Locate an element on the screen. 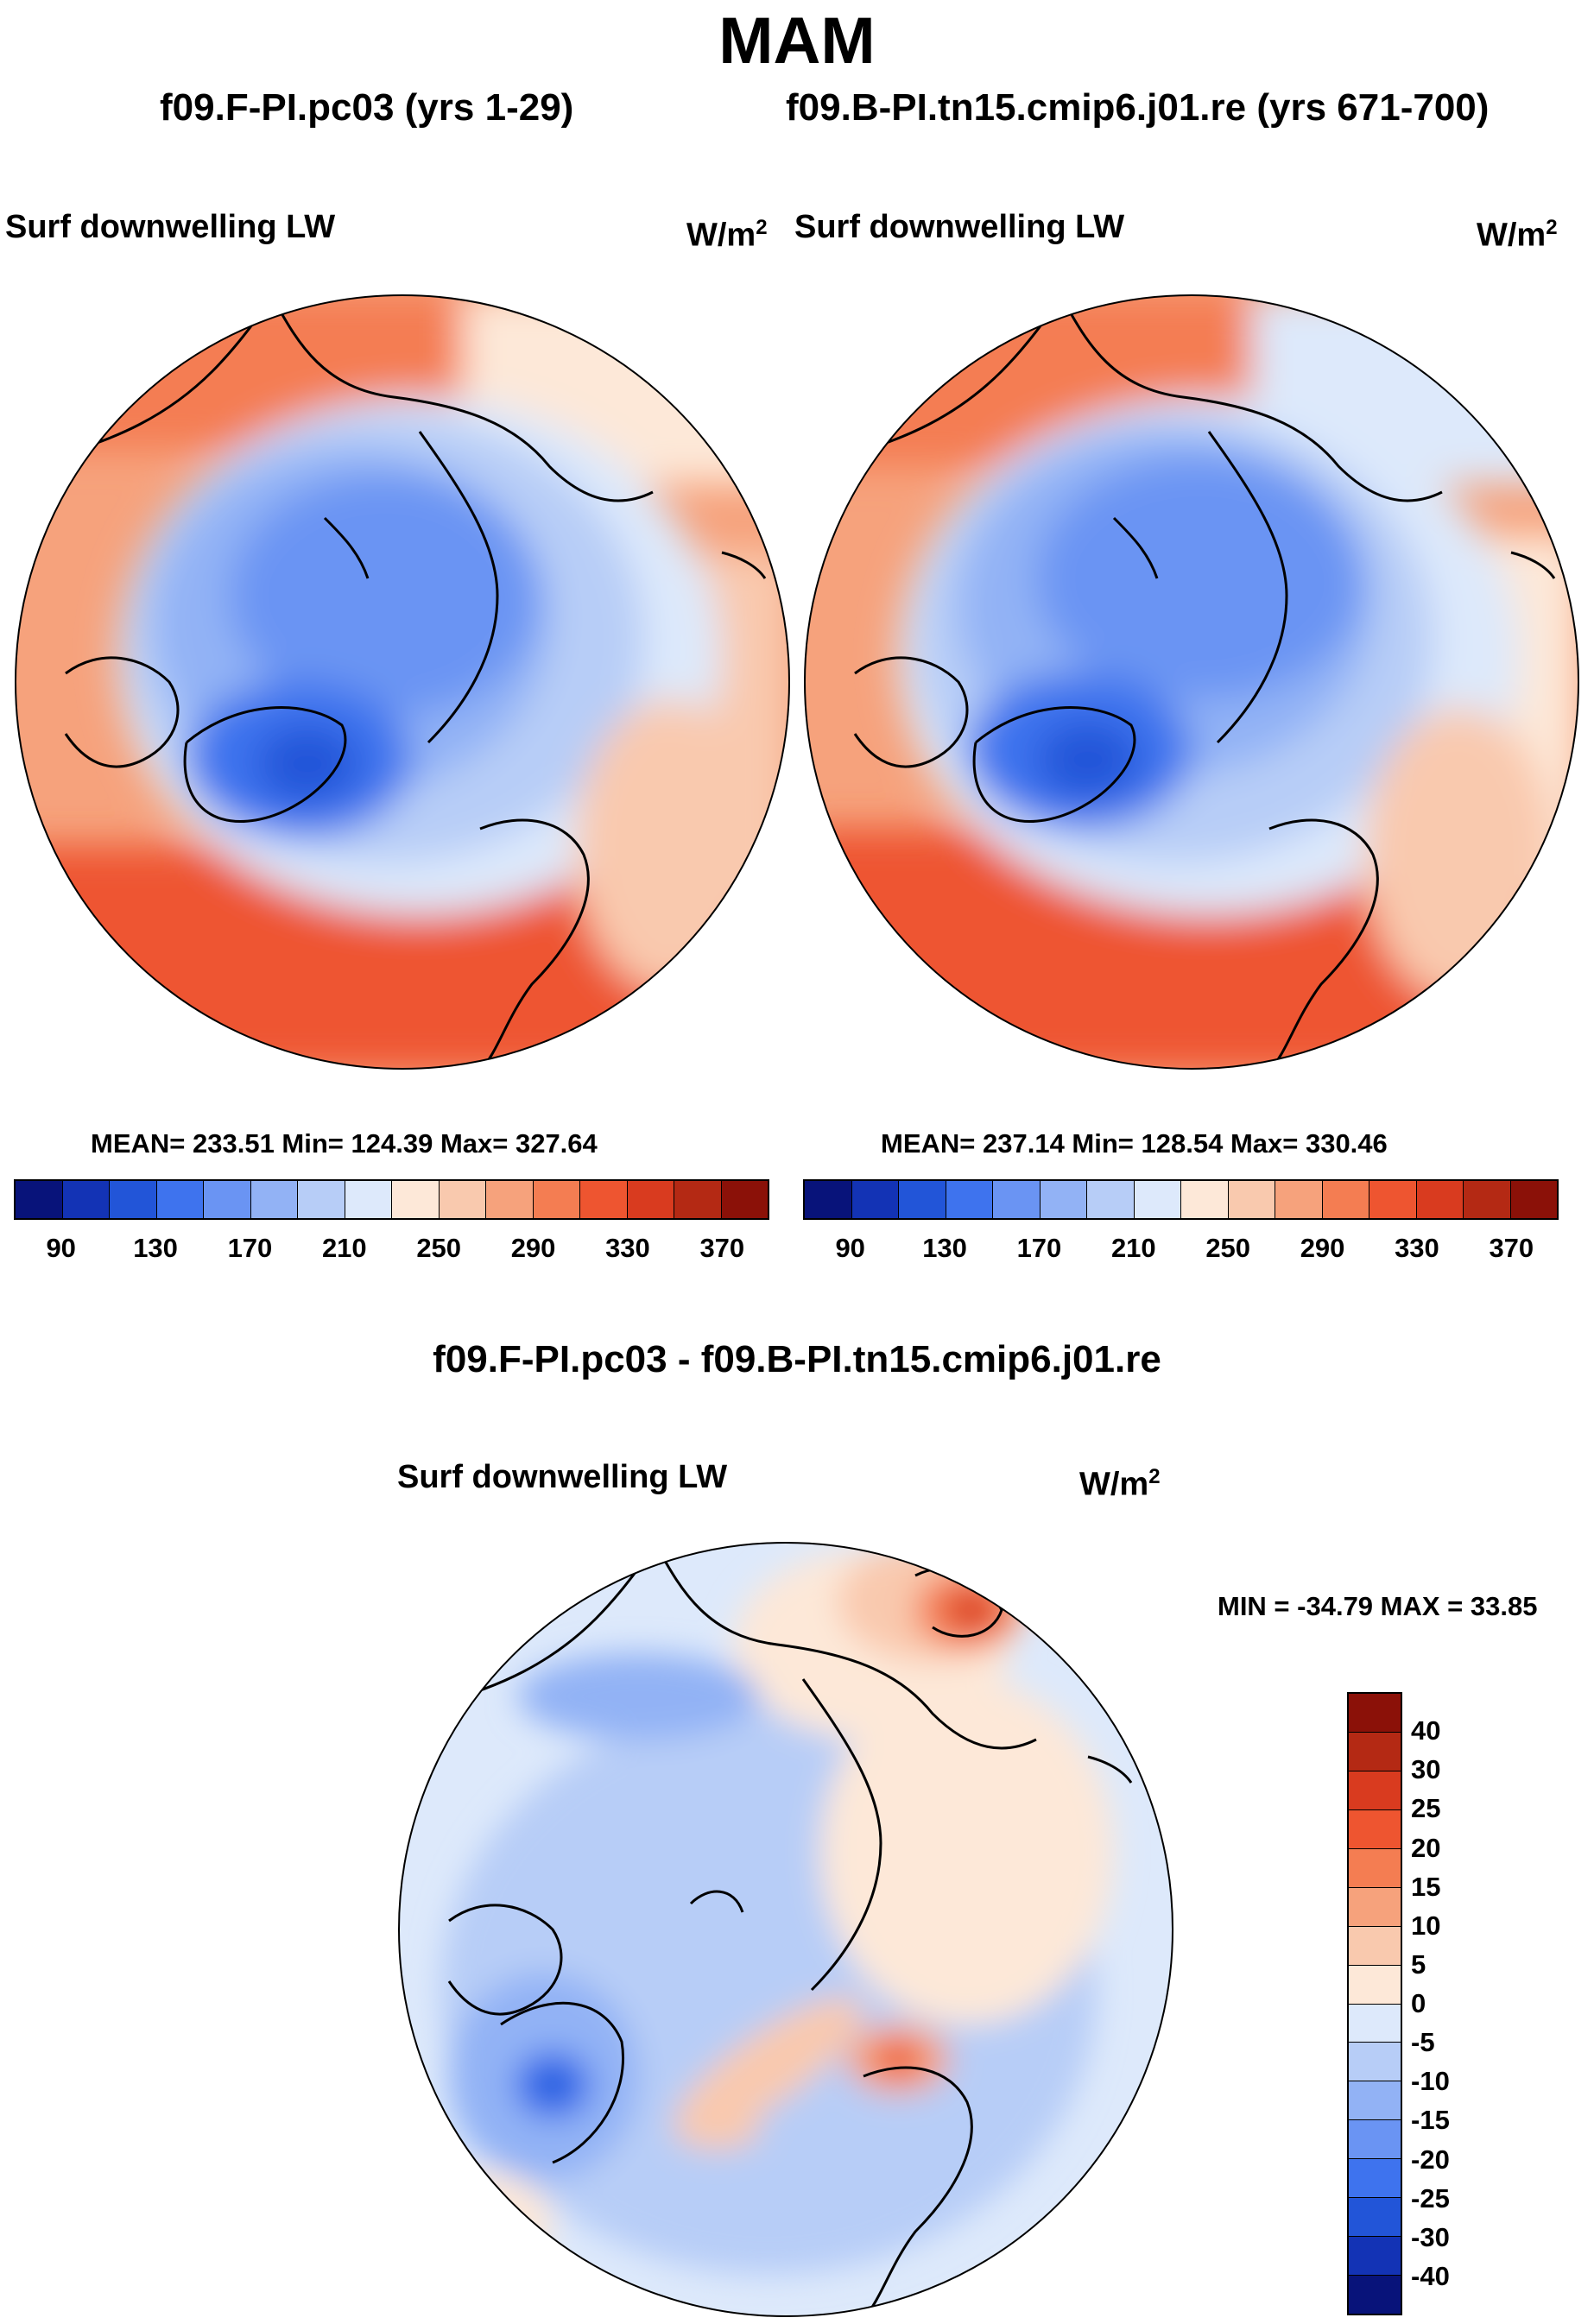 The height and width of the screenshot is (2324, 1594). diff-colorbar-tick-label: -10 is located at coordinates (1430, 2081).